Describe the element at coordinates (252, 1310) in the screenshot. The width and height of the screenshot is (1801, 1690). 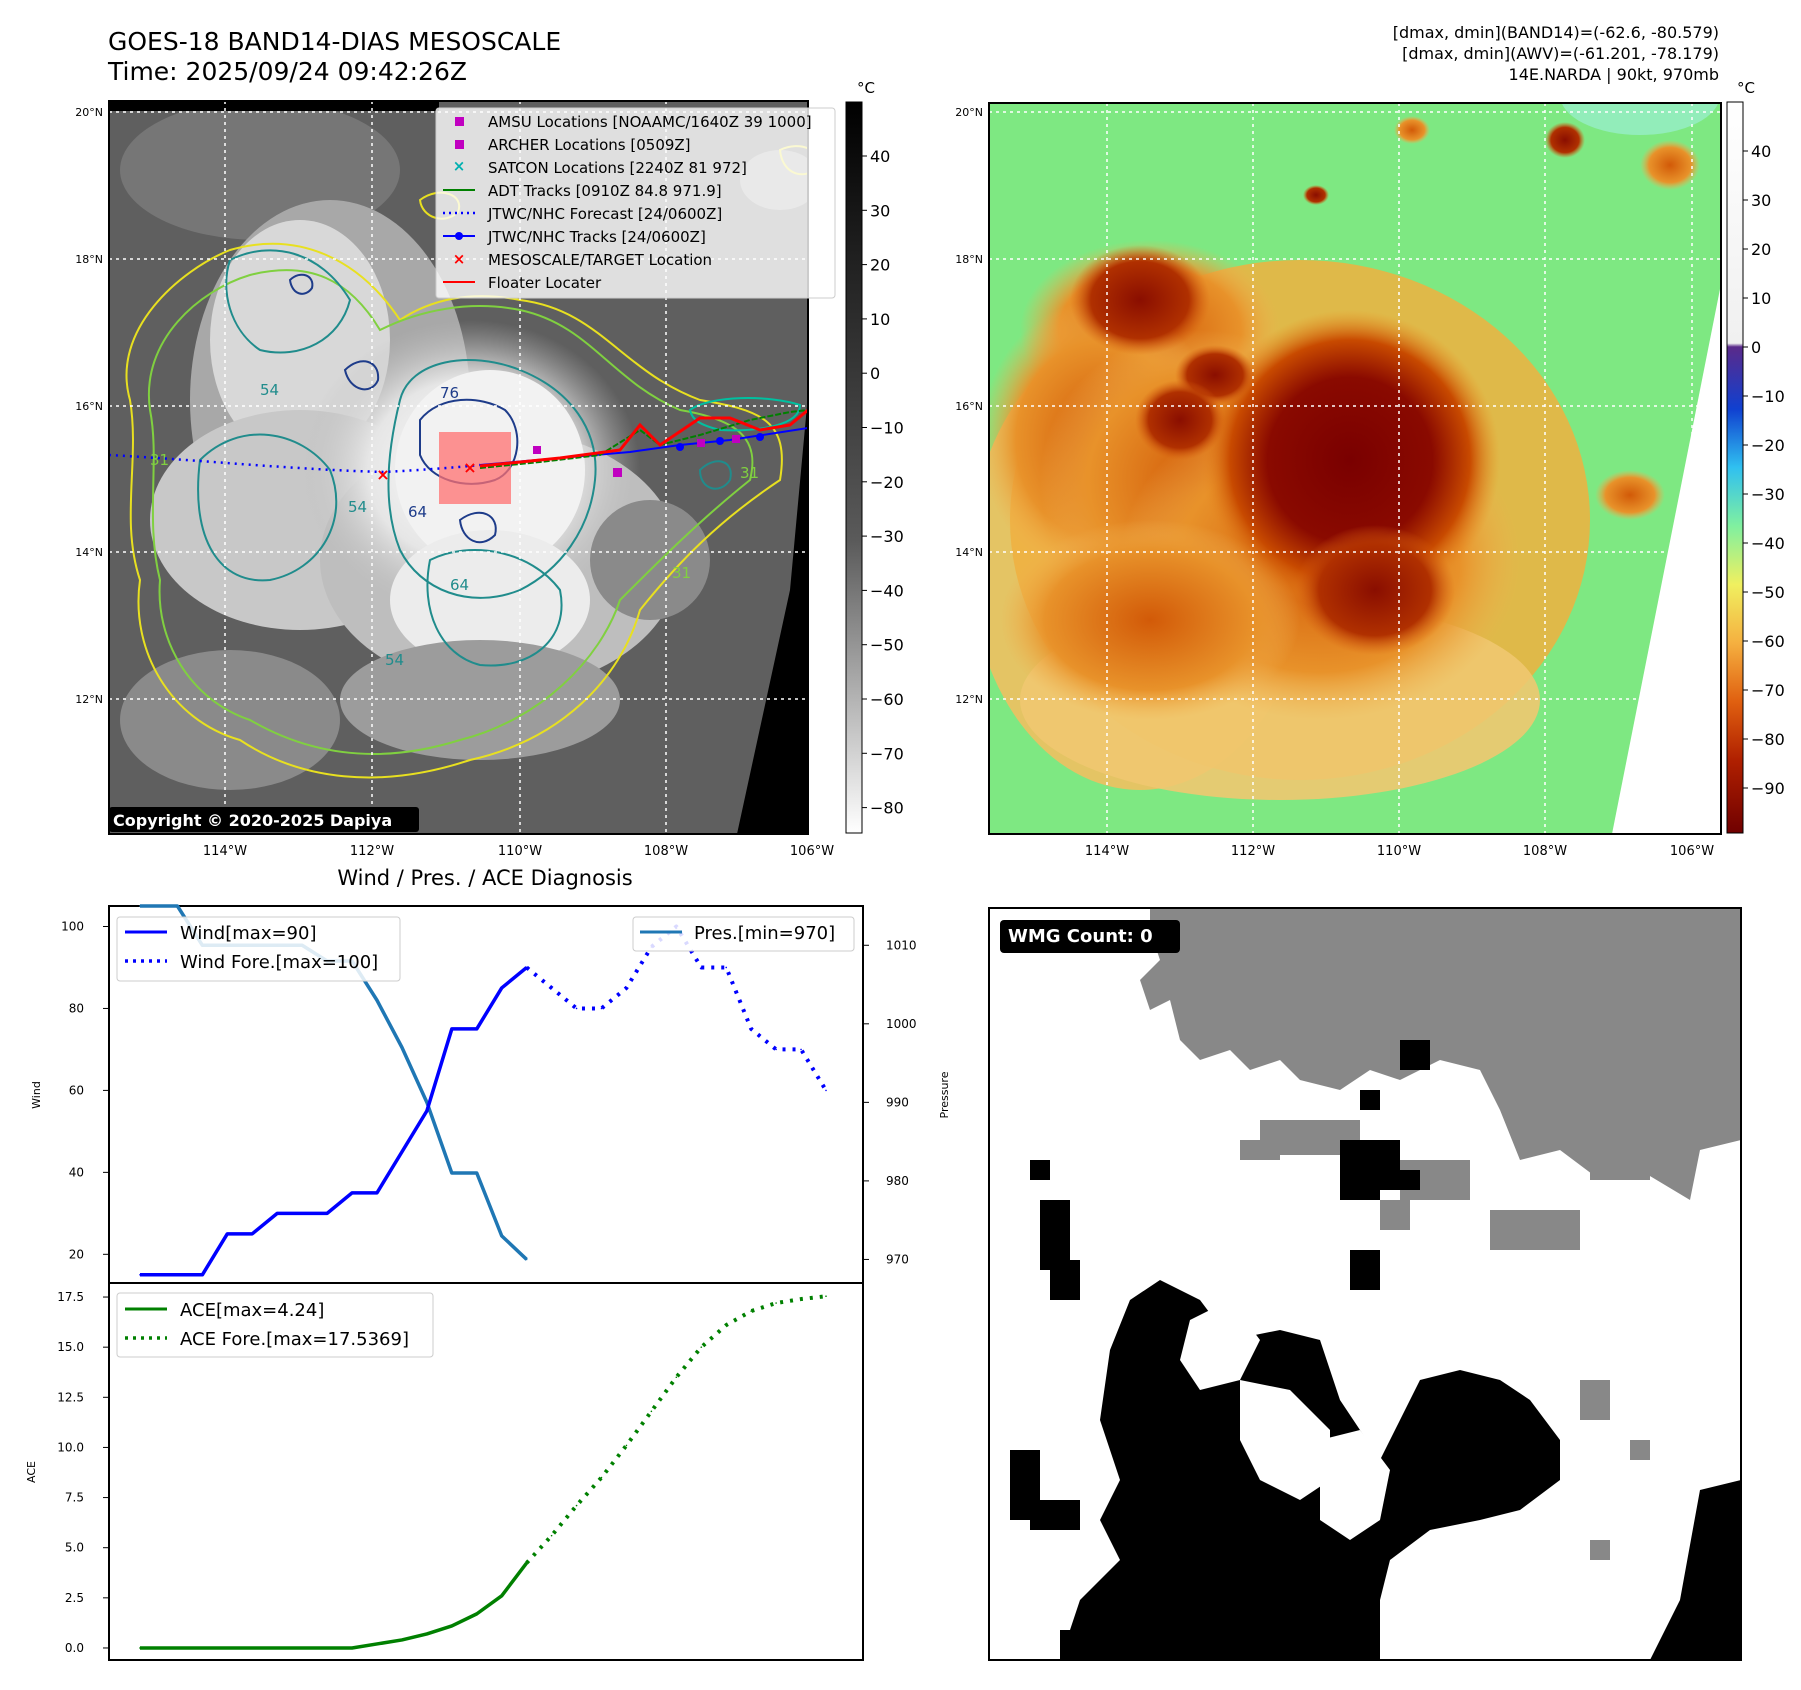
I see `legend-ace: ACE[max=4.24]` at that location.